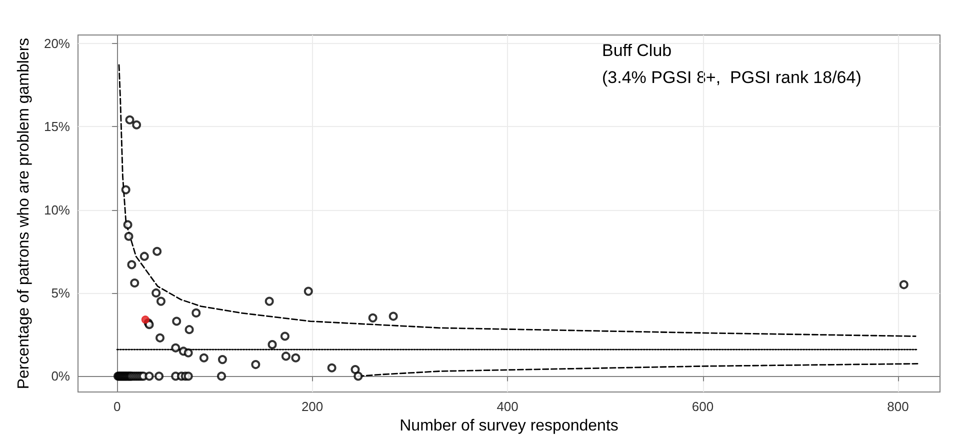 This screenshot has height=445, width=973. Describe the element at coordinates (117, 406) in the screenshot. I see `x-tick-label: 0` at that location.